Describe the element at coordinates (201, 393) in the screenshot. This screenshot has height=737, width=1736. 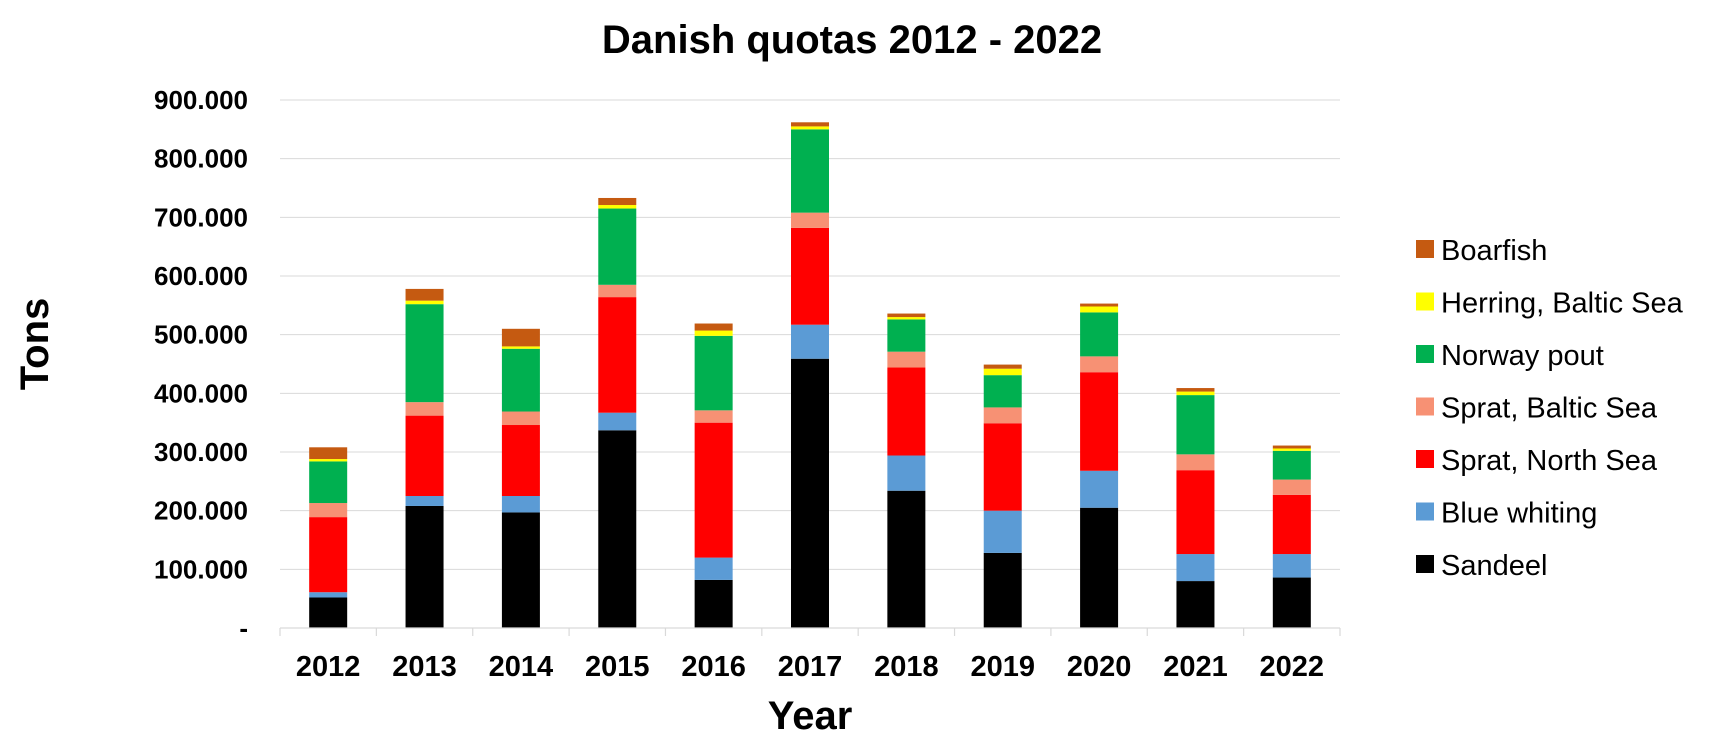
I see `y-tick-label: 400.000` at that location.